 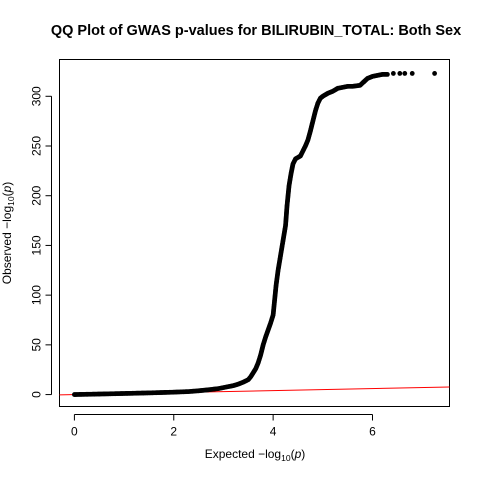 I want to click on x-tick-label: 0, so click(x=74, y=432).